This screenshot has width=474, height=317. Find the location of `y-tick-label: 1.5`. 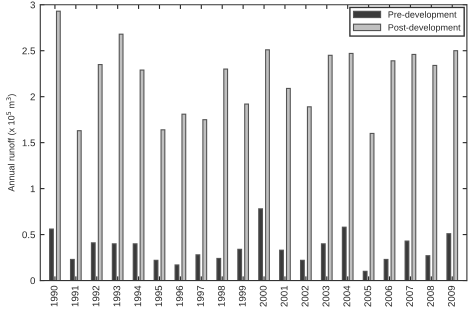

y-tick-label: 1.5 is located at coordinates (29, 142).